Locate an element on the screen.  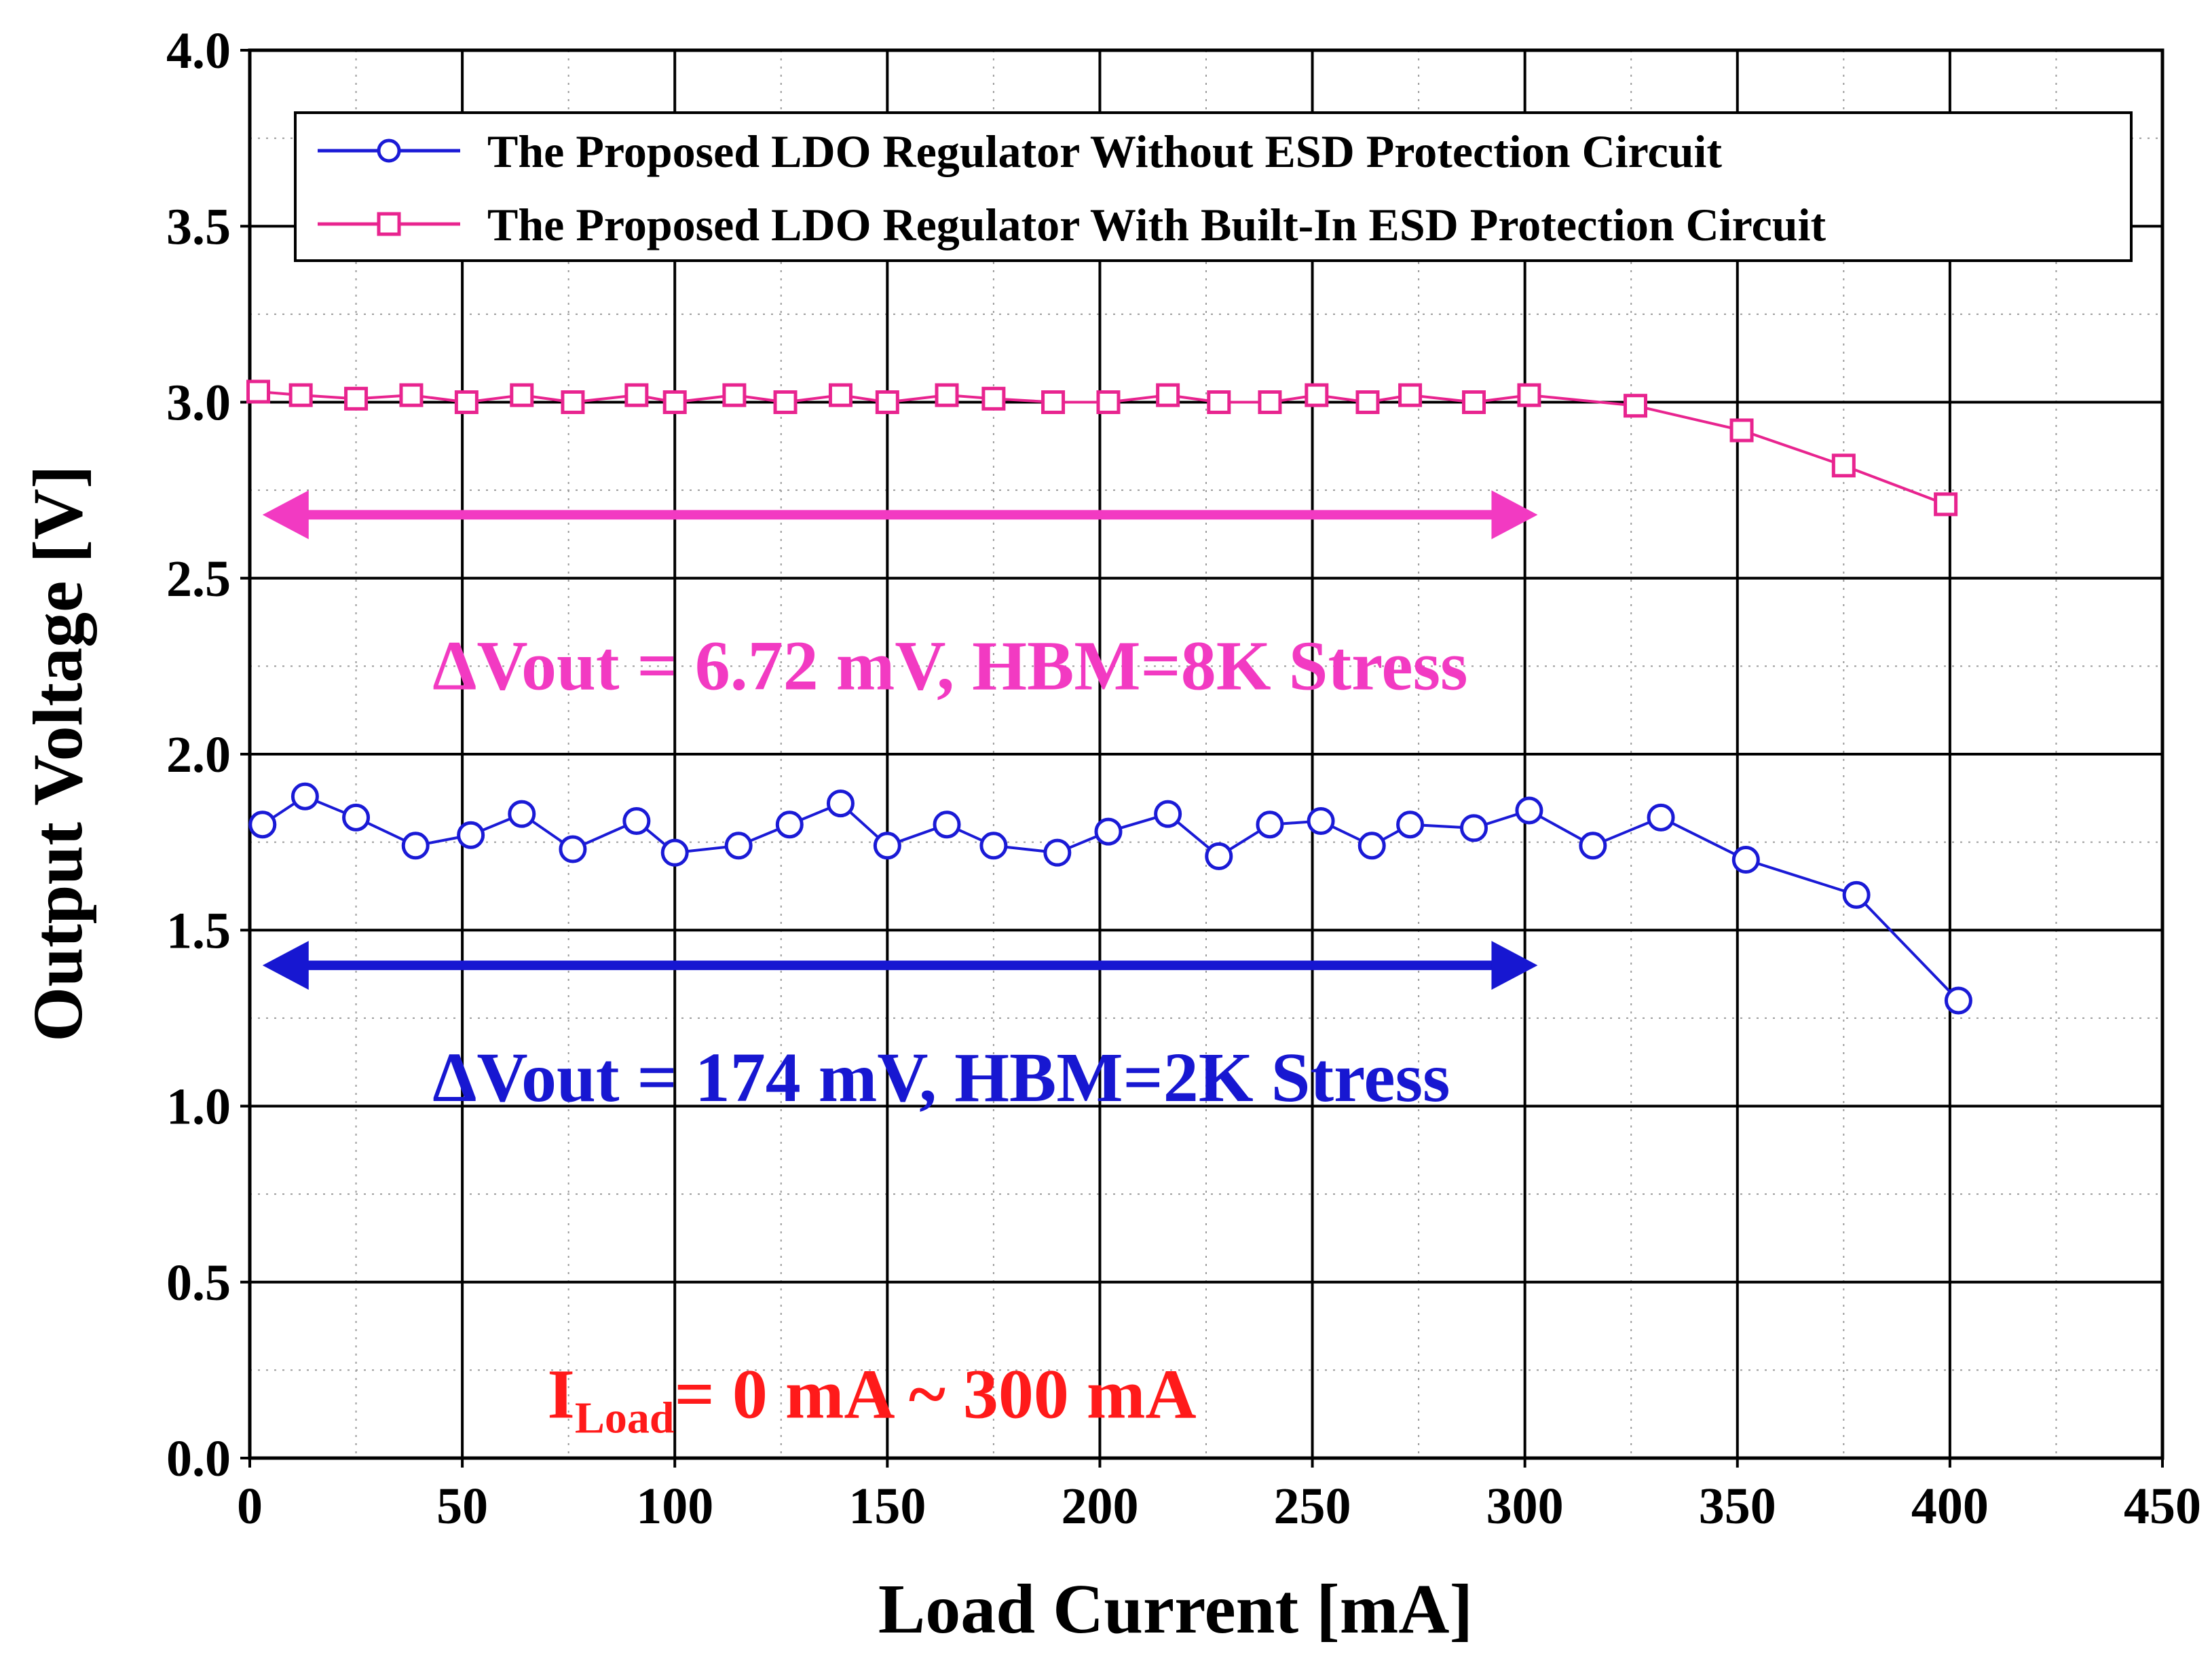
pink_range-label: ΔVout = 6.72 mV, HBM=8K Stress is located at coordinates (949, 666).